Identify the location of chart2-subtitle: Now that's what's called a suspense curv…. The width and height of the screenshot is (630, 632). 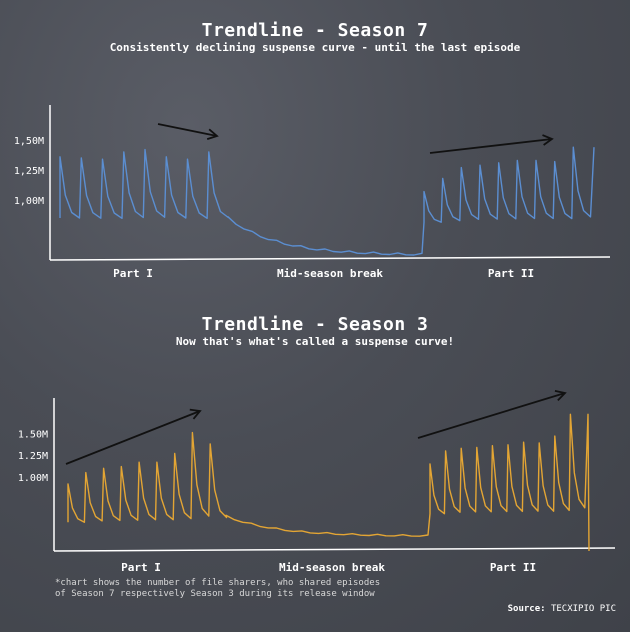
(315, 341).